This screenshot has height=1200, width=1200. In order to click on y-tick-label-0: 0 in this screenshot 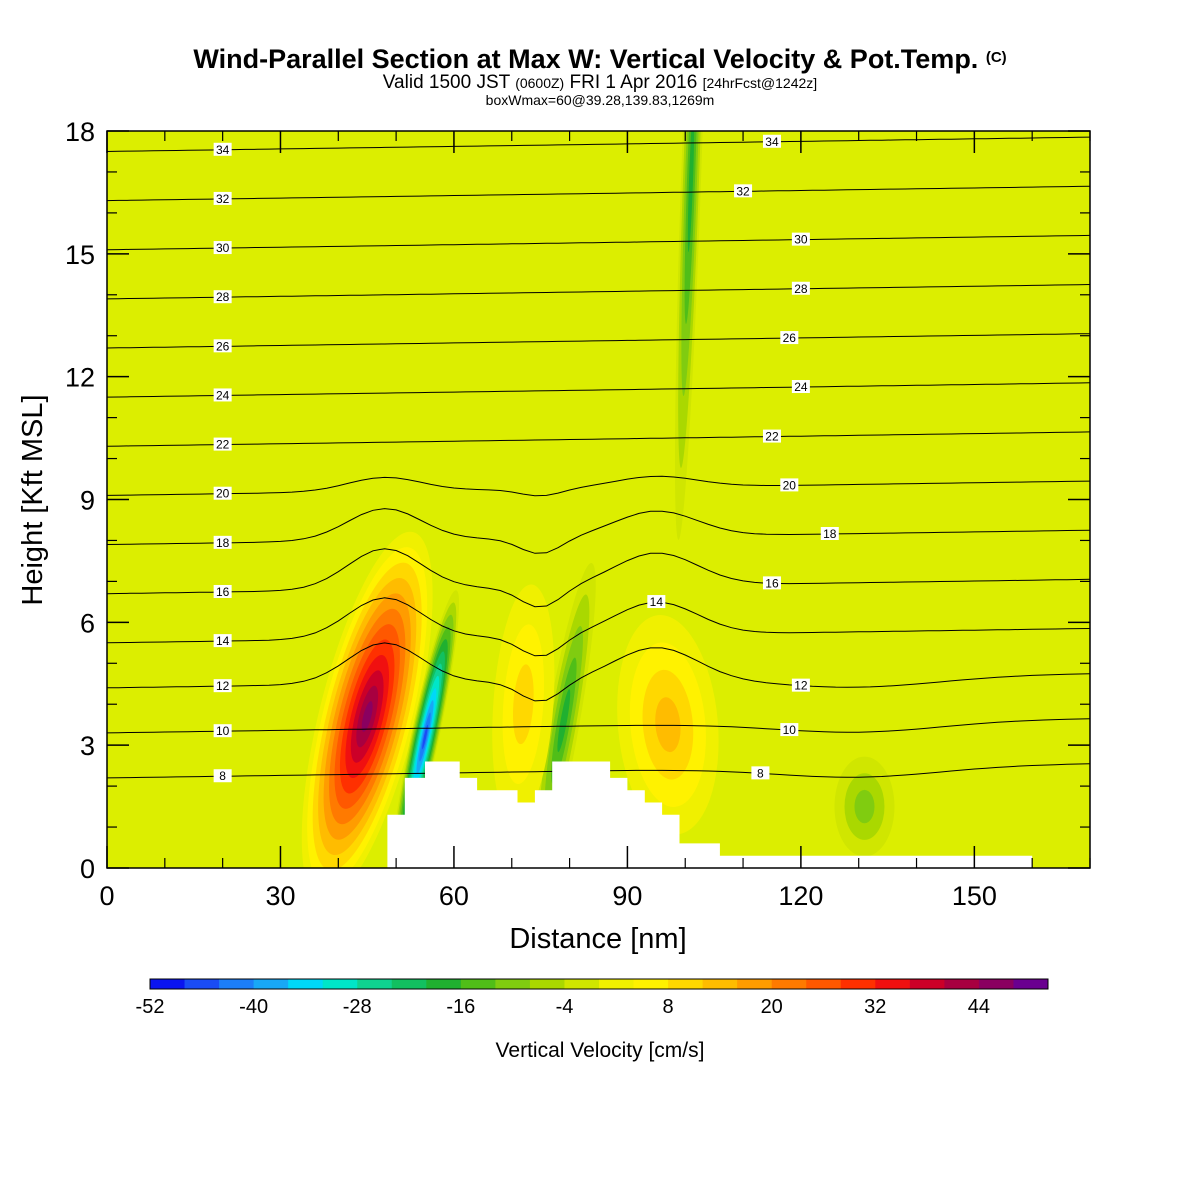, I will do `click(87, 869)`.